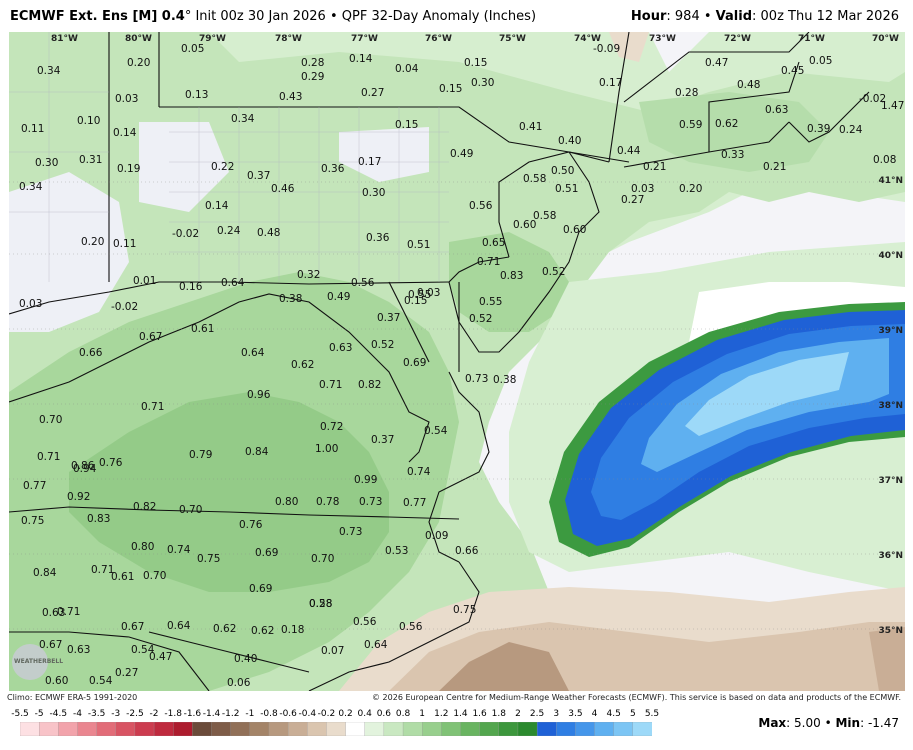 The height and width of the screenshot is (750, 913). Describe the element at coordinates (518, 714) in the screenshot. I see `legend-label: 2` at that location.